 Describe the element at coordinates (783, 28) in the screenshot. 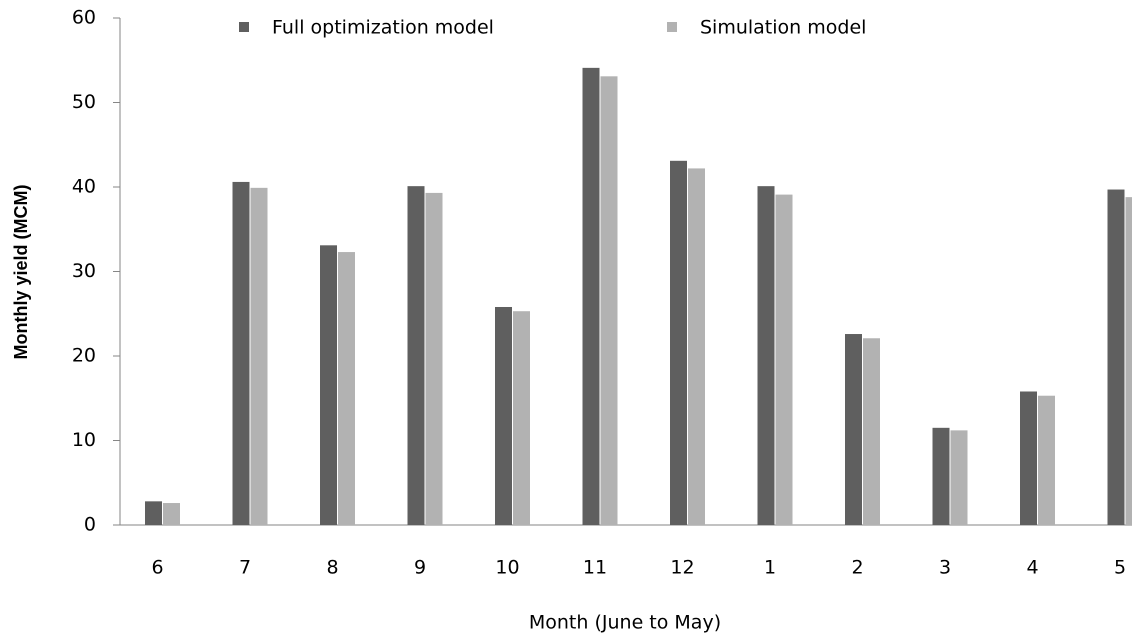

I see `legend-label: Simulation model` at that location.